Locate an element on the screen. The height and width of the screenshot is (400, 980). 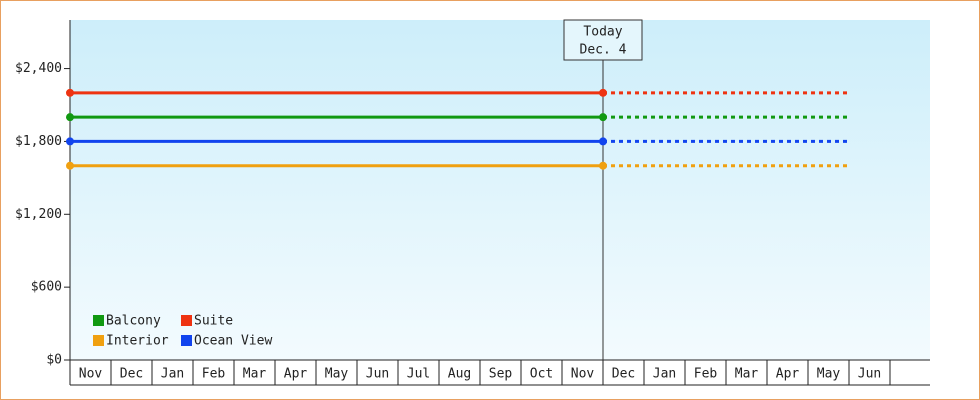
y-tick-label: $2,400 is located at coordinates (38, 68).